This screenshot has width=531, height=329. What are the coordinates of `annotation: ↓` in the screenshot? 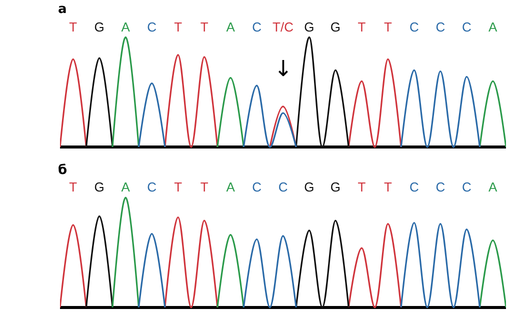 It's located at (283, 69).